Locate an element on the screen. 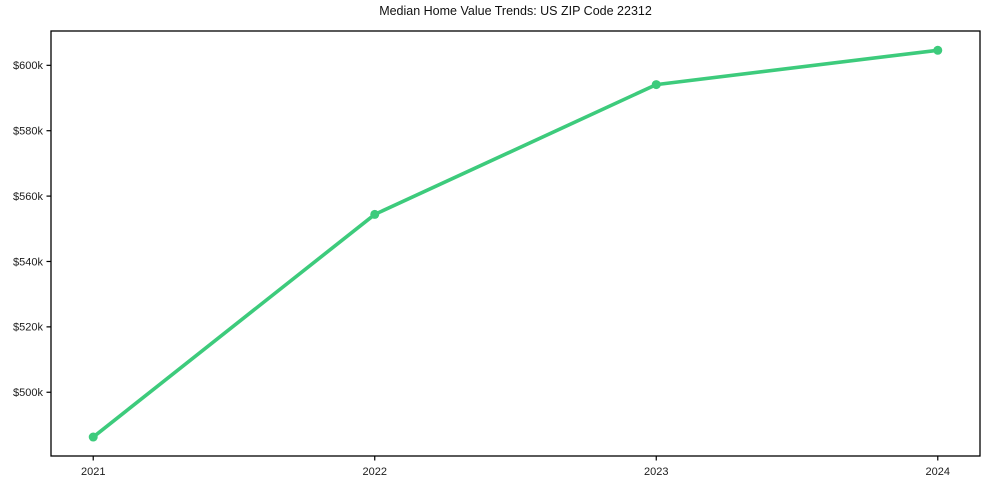 This screenshot has height=490, width=990. x-tick-label: 2024 is located at coordinates (938, 472).